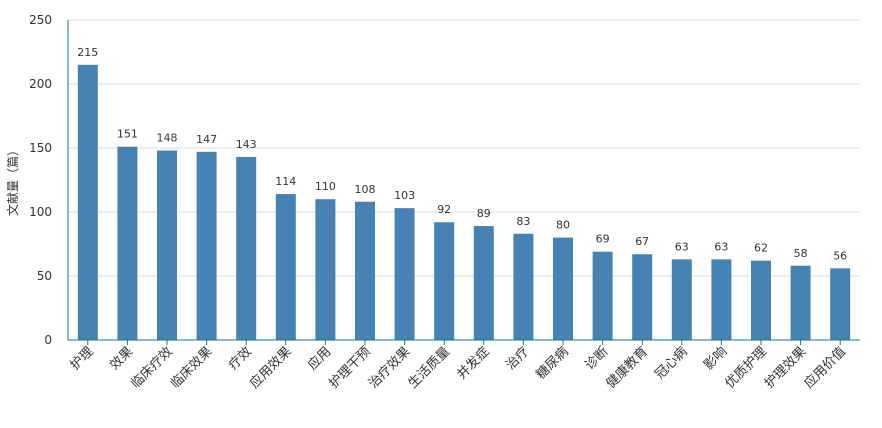  I want to click on x-tick-label: 护理干预, so click(349, 367).